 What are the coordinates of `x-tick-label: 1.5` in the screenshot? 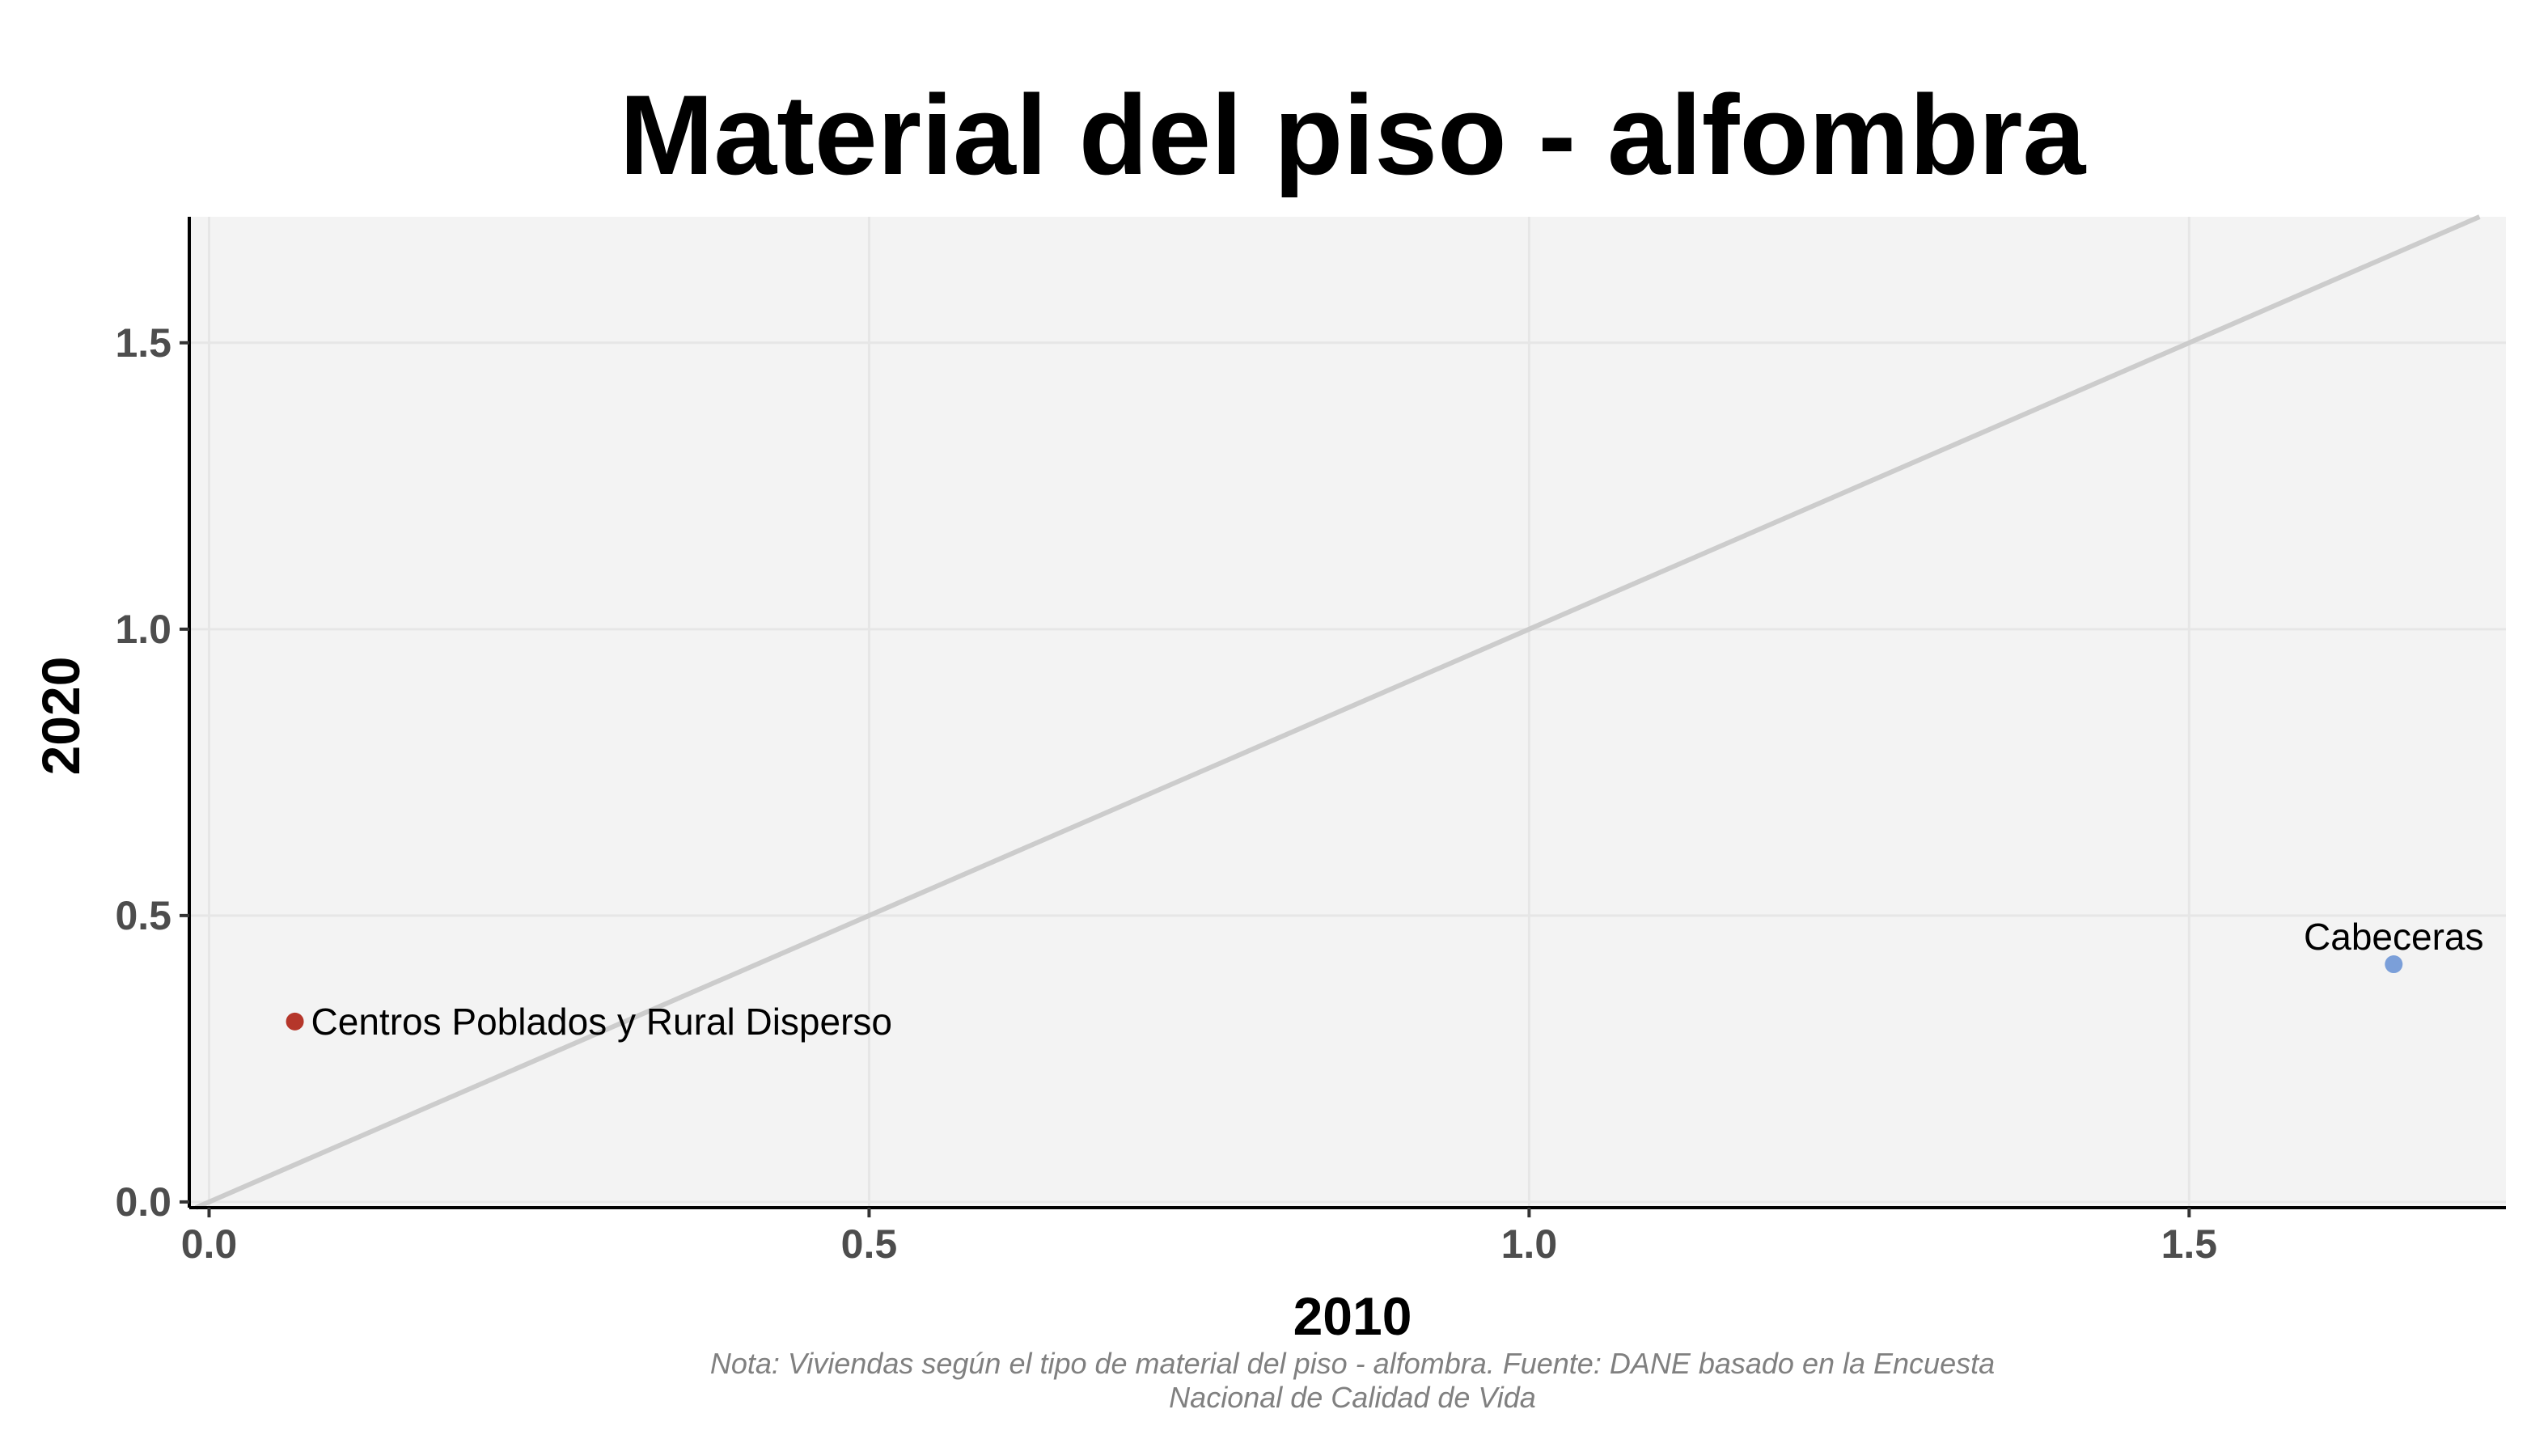 It's located at (2189, 1244).